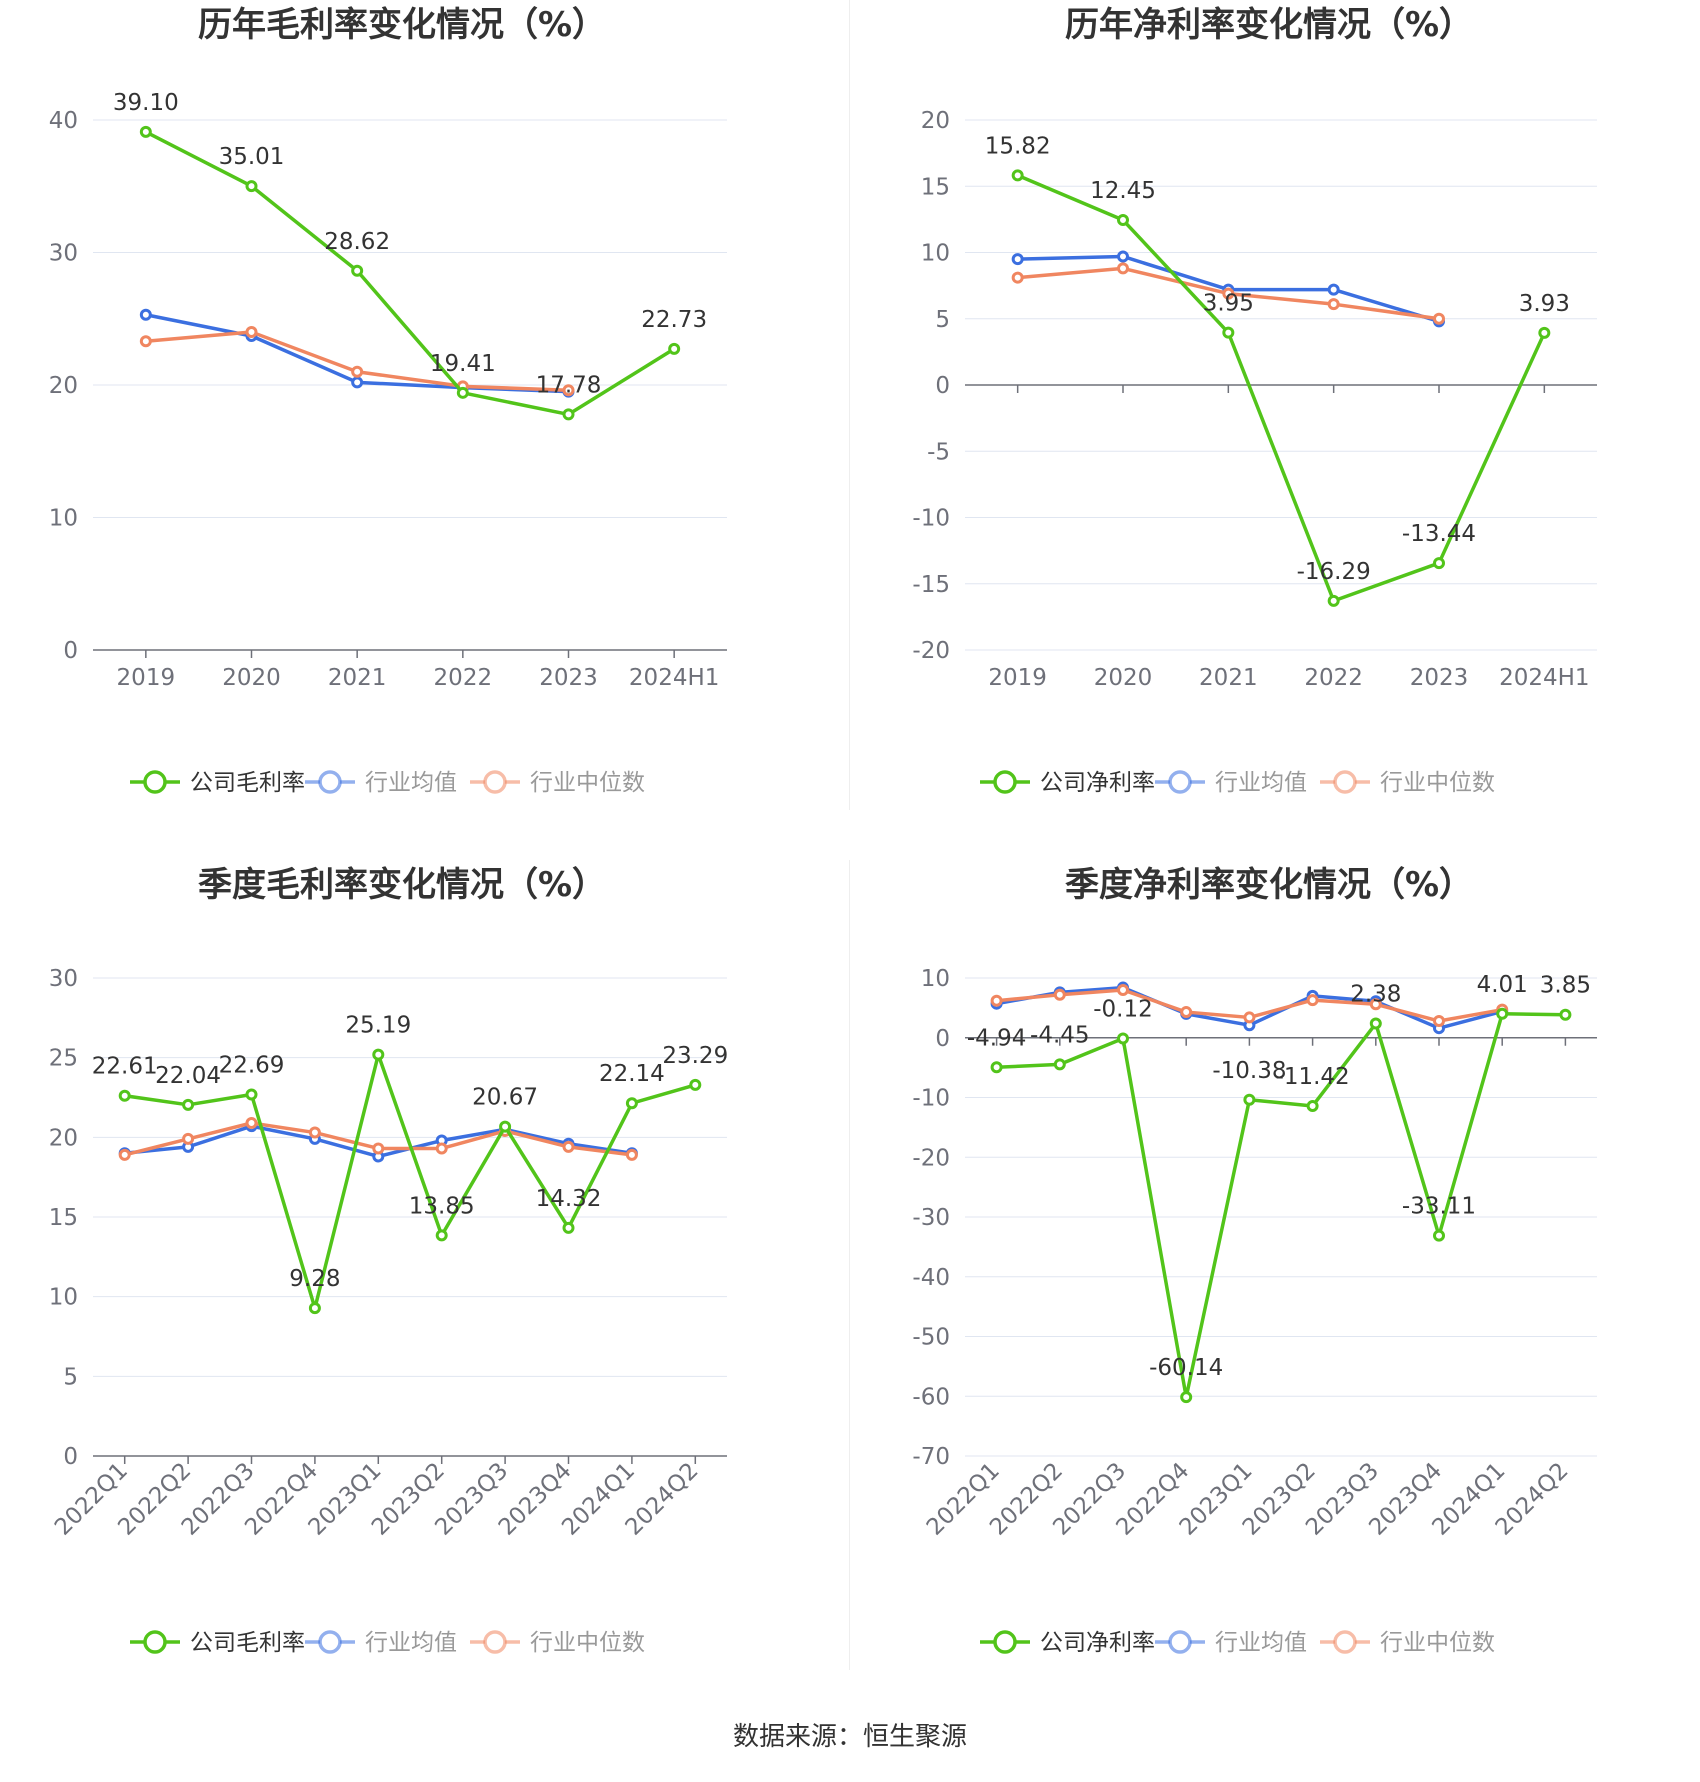 This screenshot has width=1700, height=1782. I want to click on data-label: 9.28, so click(314, 1279).